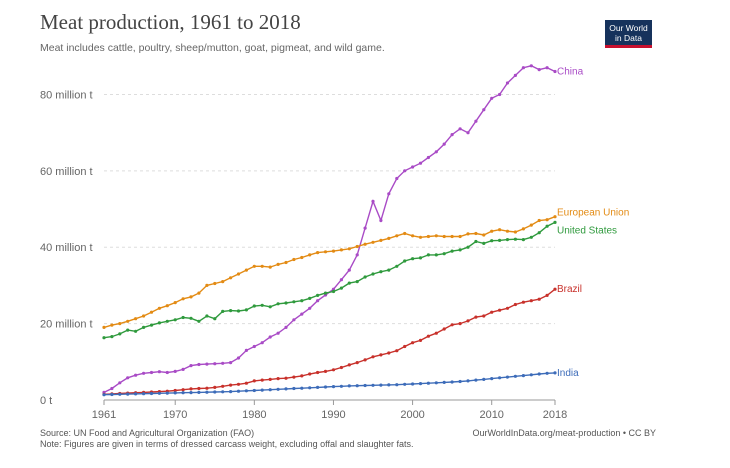 Image resolution: width=730 pixels, height=468 pixels. I want to click on x-tick-label: 1990, so click(333, 415).